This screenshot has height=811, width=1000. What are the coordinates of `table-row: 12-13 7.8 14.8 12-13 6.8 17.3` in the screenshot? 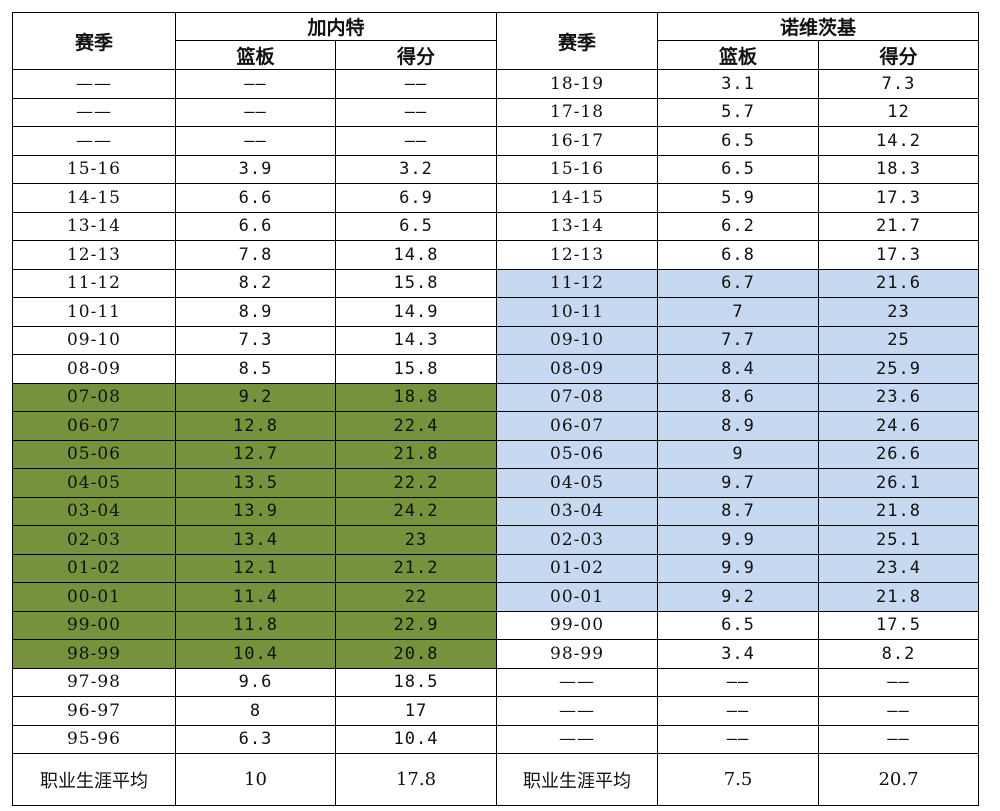 It's located at (496, 255).